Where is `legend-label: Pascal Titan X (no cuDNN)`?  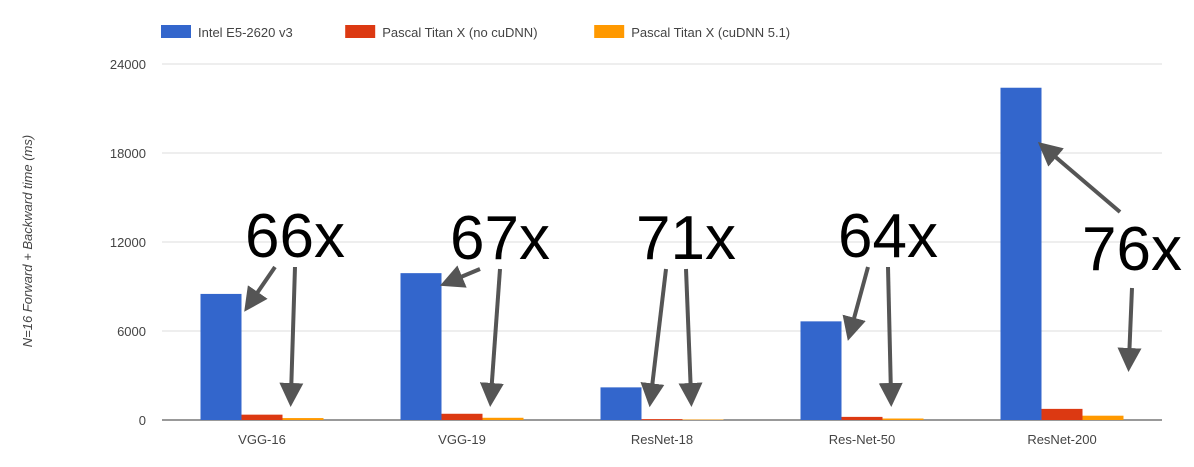 legend-label: Pascal Titan X (no cuDNN) is located at coordinates (459, 32).